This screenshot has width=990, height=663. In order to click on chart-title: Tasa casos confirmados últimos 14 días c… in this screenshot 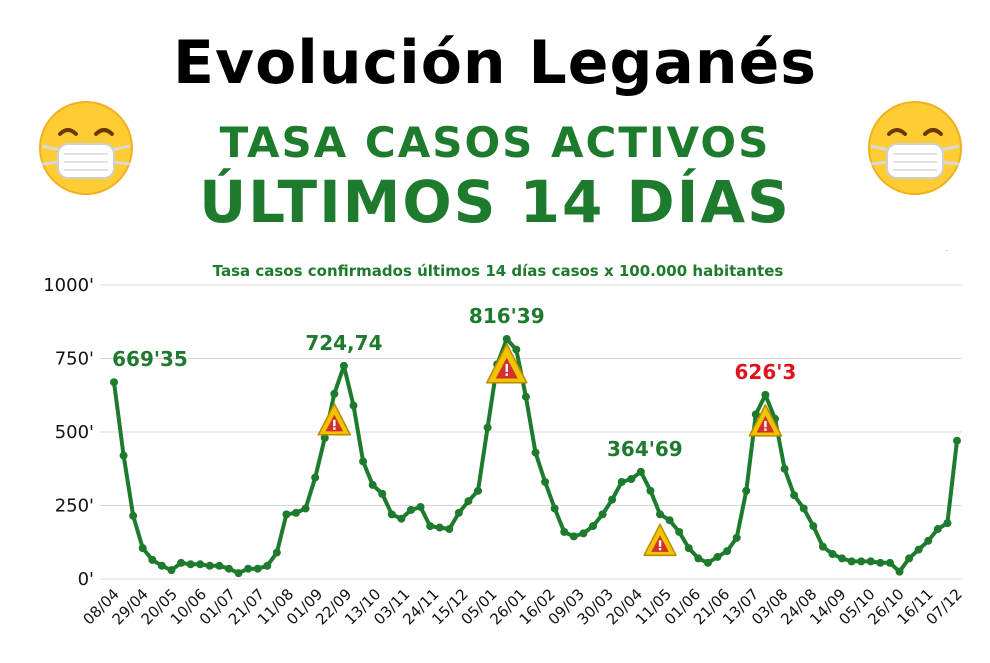, I will do `click(498, 271)`.